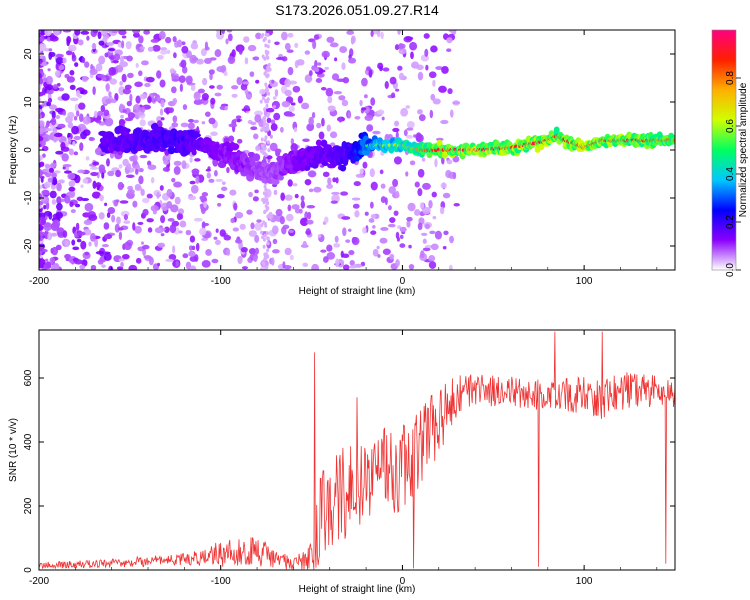 The image size is (750, 600). Describe the element at coordinates (730, 270) in the screenshot. I see `colorbar-tick-label: 0.0` at that location.